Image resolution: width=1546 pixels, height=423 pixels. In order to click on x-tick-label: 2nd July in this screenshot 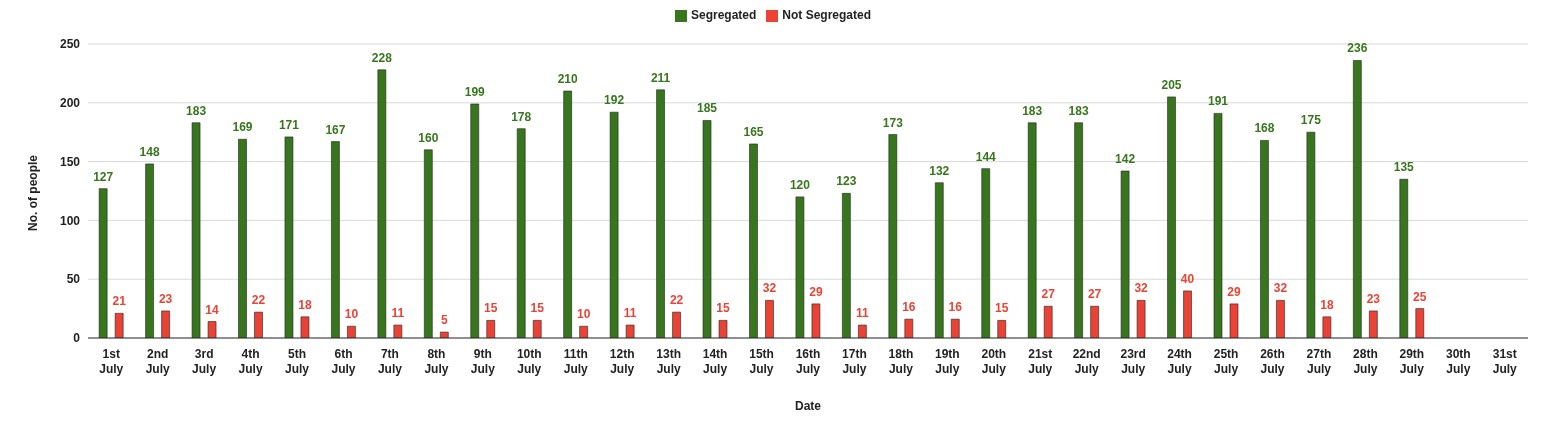, I will do `click(158, 361)`.